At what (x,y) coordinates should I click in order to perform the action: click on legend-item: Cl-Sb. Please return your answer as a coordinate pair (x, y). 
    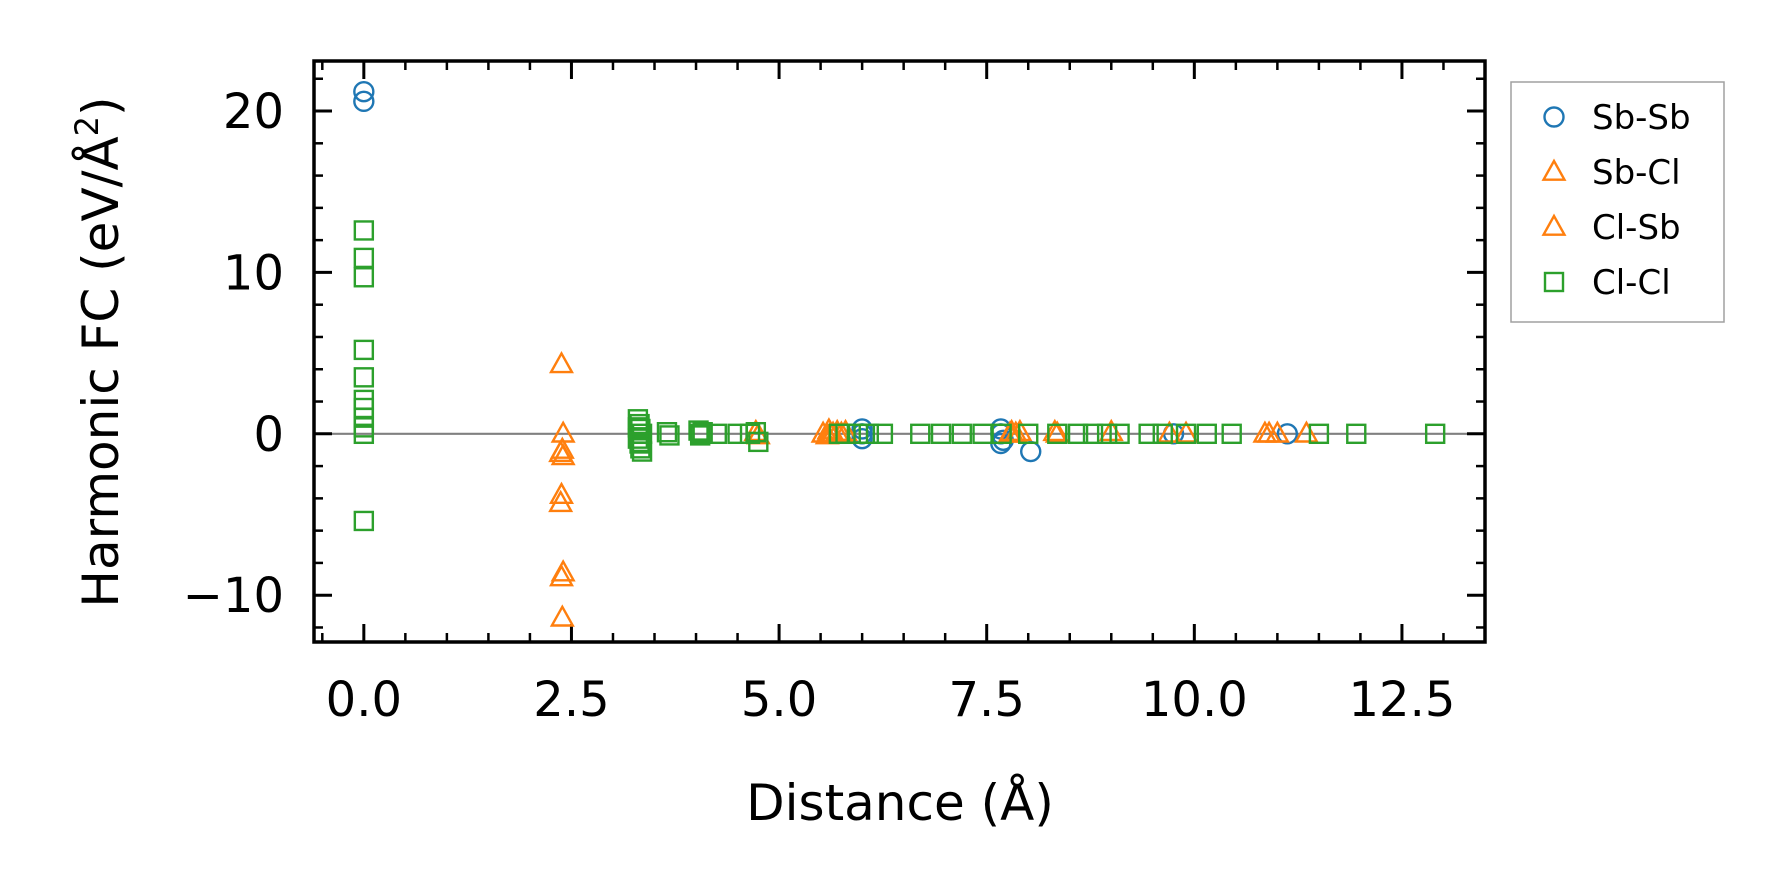
    Looking at the image, I should click on (1611, 228).